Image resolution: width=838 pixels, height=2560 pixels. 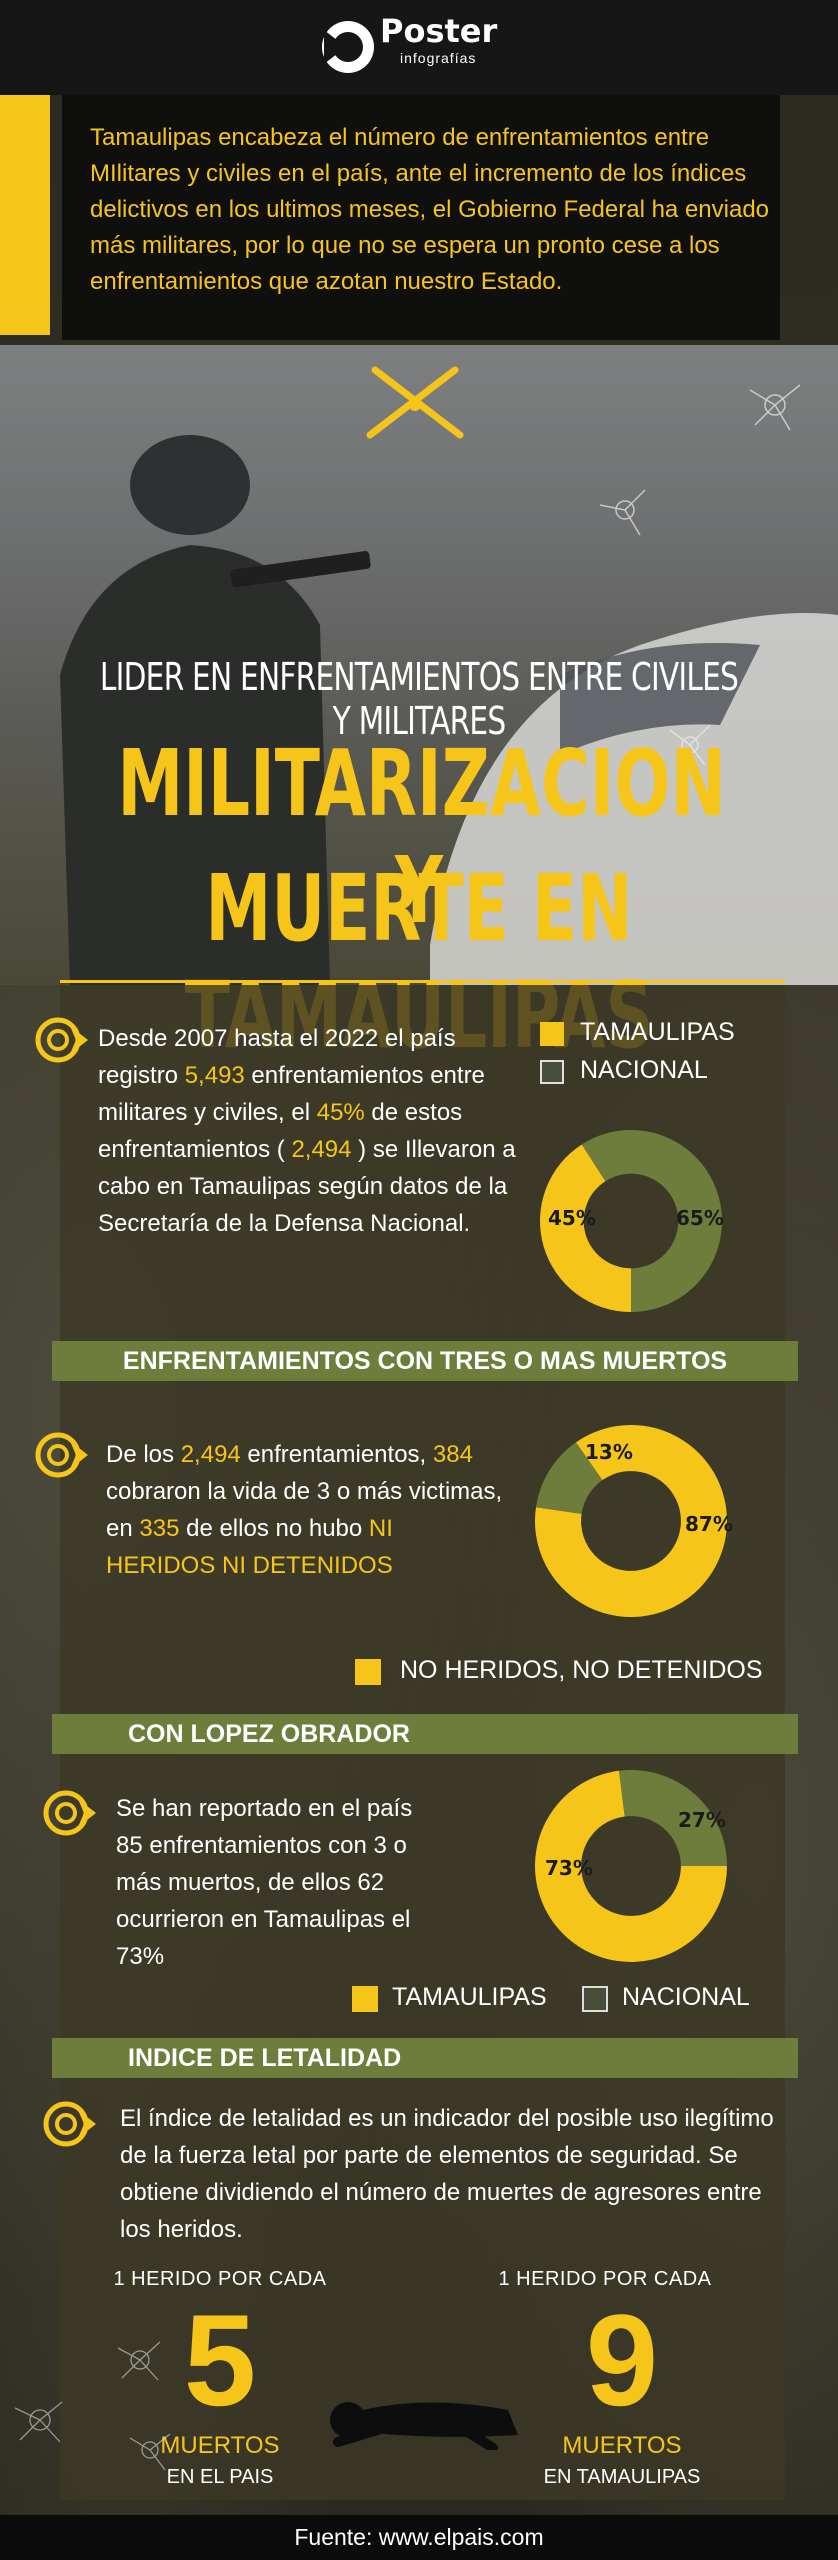 I want to click on right-caption: 1 HERIDO POR CADA, so click(x=605, y=2279).